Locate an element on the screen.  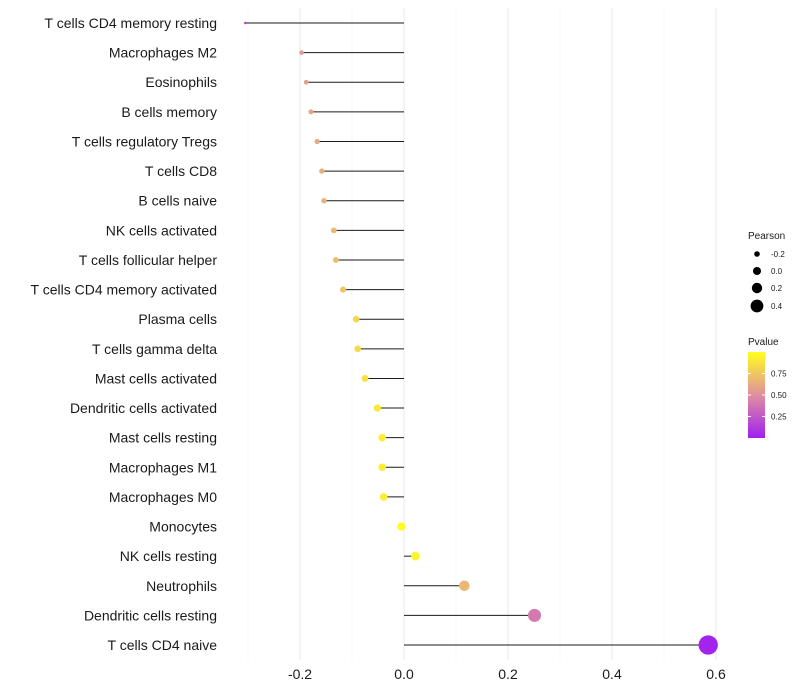
x-tick-label: 0.2 is located at coordinates (508, 674).